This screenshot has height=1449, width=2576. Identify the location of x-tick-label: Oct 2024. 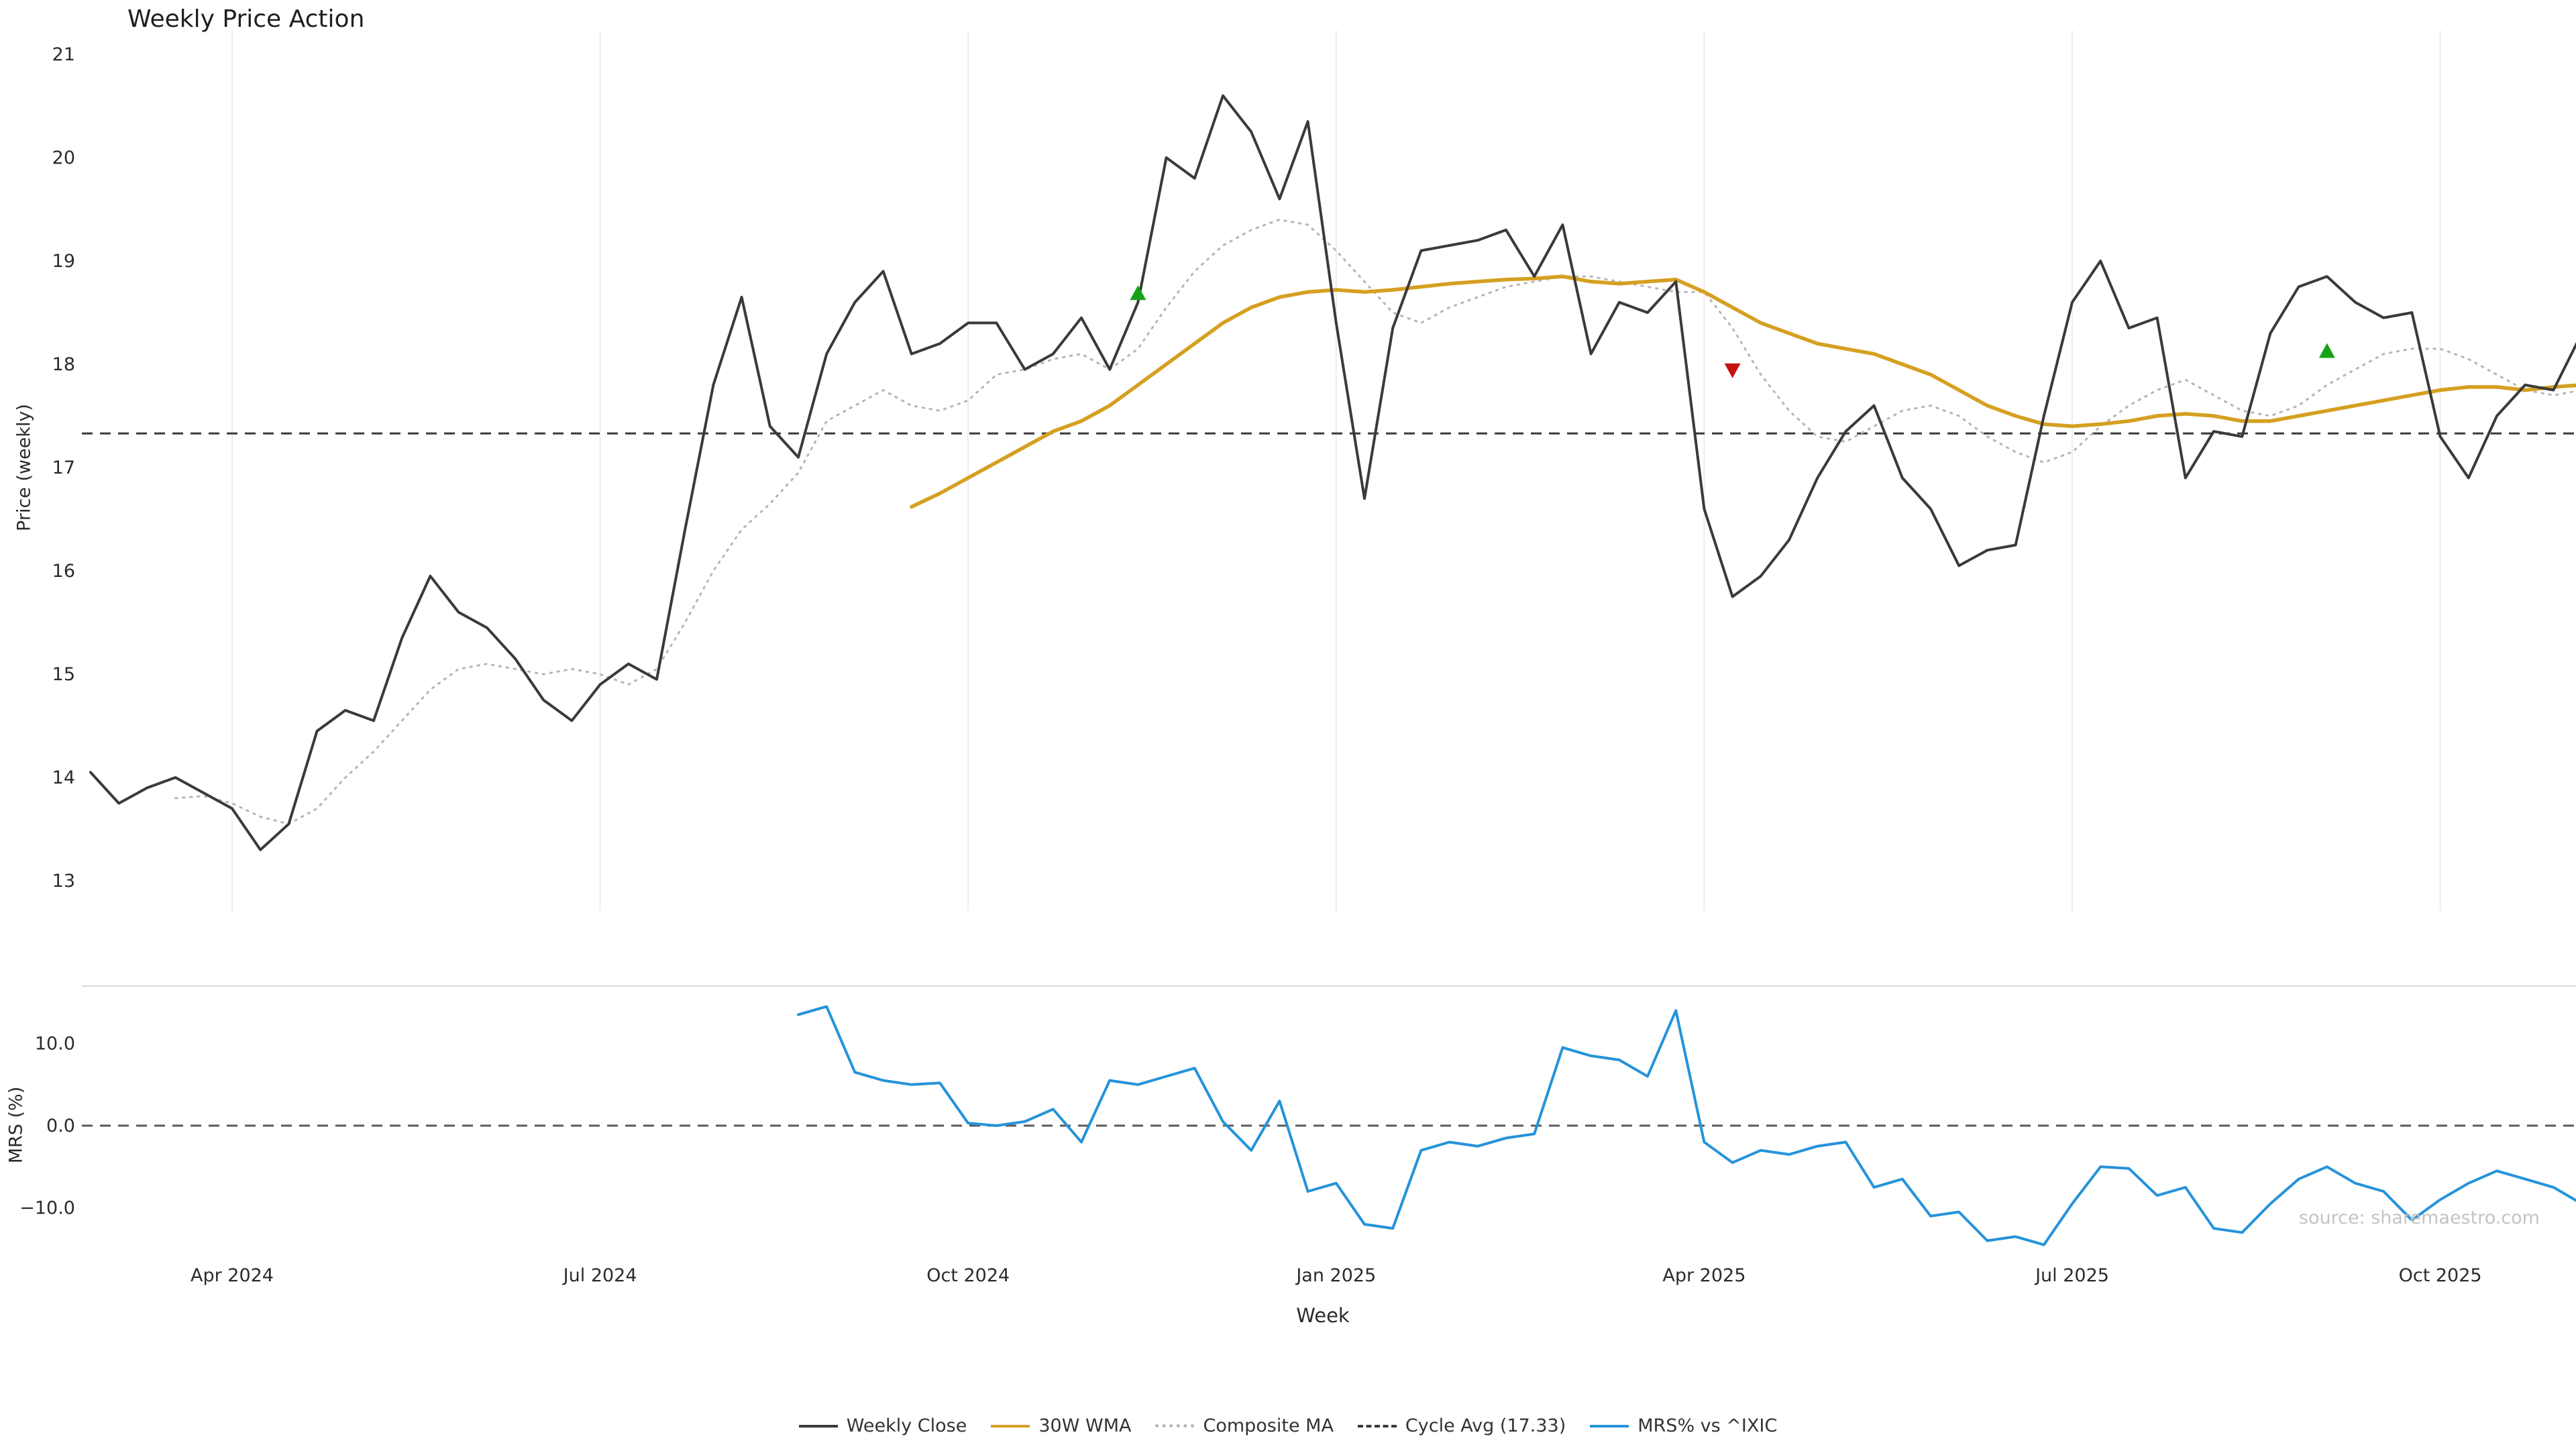
(968, 1275).